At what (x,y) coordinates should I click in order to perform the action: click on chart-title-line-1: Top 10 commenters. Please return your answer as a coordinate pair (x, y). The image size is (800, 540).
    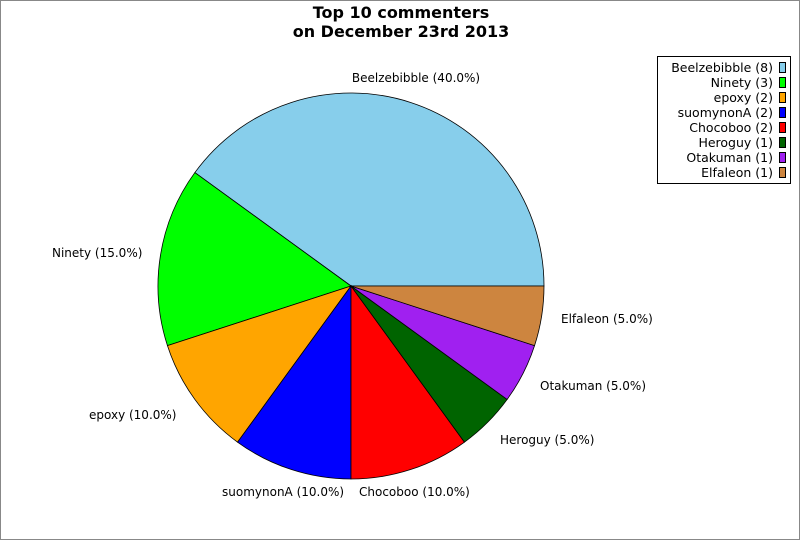
    Looking at the image, I should click on (401, 12).